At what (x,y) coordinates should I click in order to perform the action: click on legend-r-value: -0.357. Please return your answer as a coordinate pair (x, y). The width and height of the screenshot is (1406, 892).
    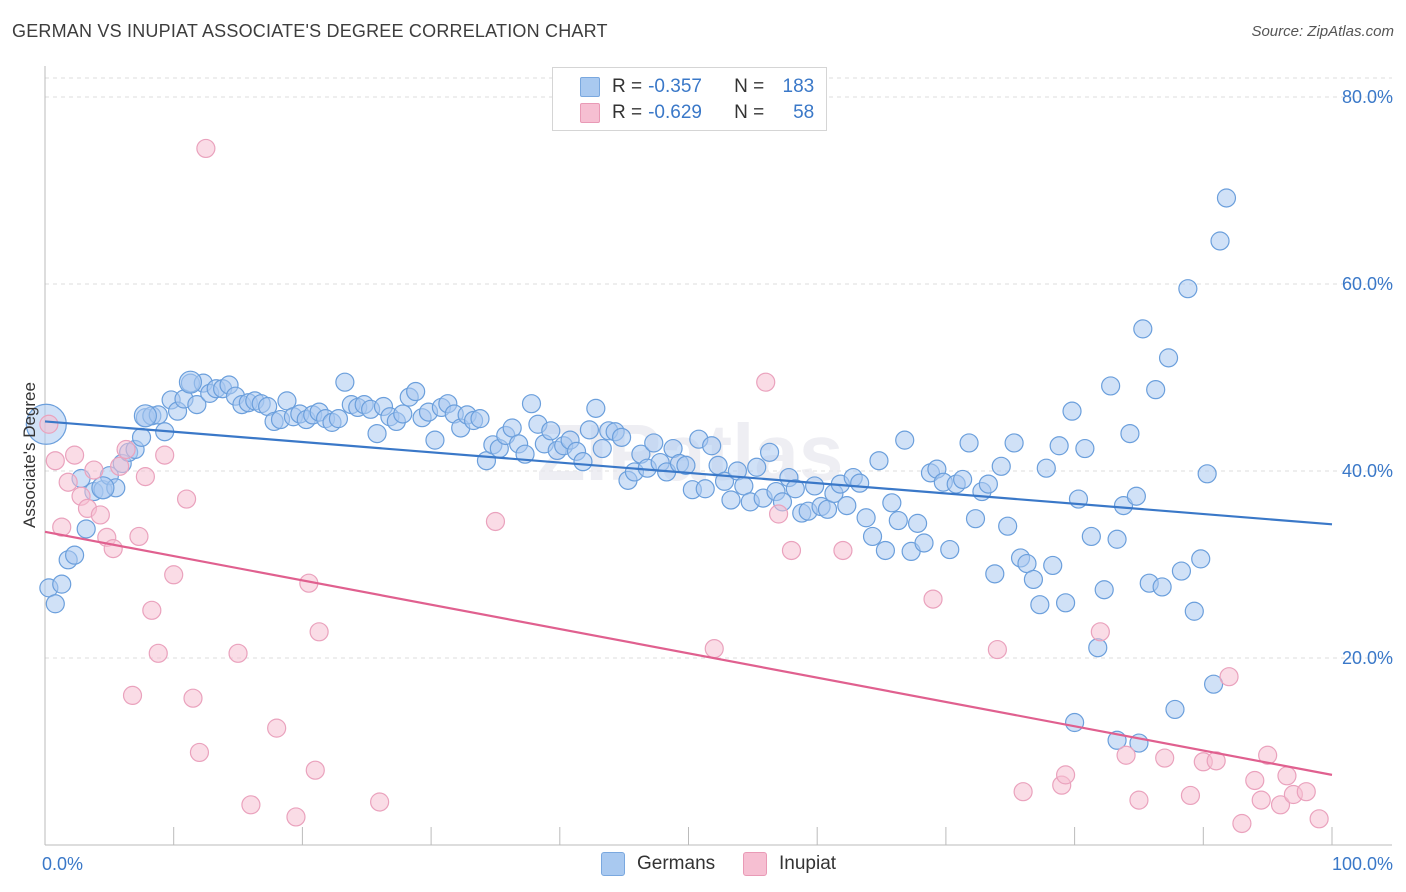
    Looking at the image, I should click on (675, 86).